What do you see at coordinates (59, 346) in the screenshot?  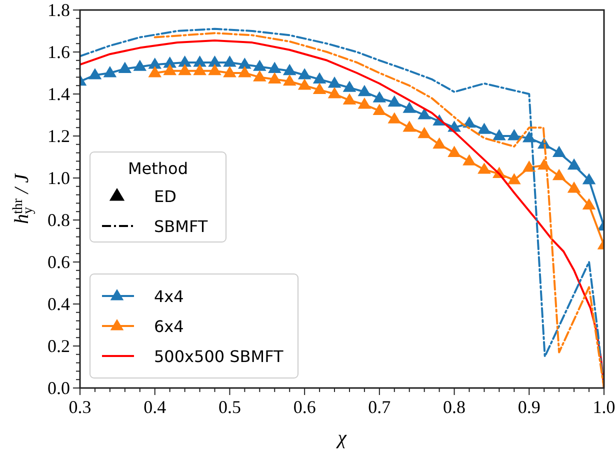 I see `y-tick-label: 0.2` at bounding box center [59, 346].